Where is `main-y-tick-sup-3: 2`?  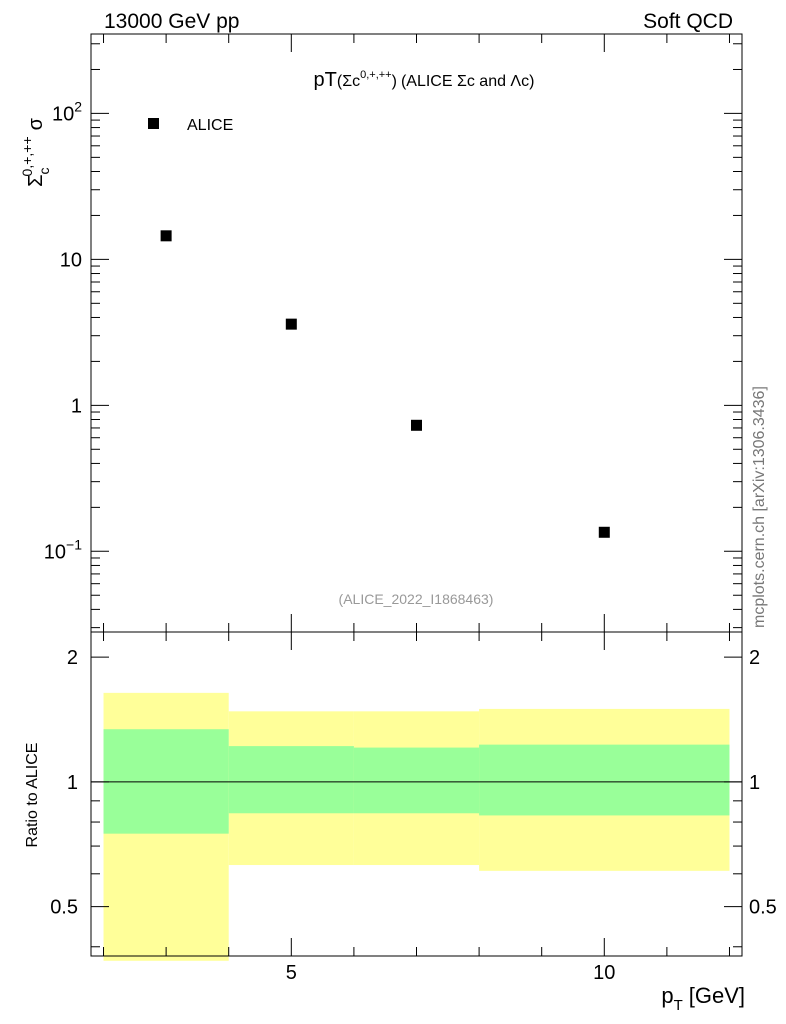 main-y-tick-sup-3: 2 is located at coordinates (78, 106).